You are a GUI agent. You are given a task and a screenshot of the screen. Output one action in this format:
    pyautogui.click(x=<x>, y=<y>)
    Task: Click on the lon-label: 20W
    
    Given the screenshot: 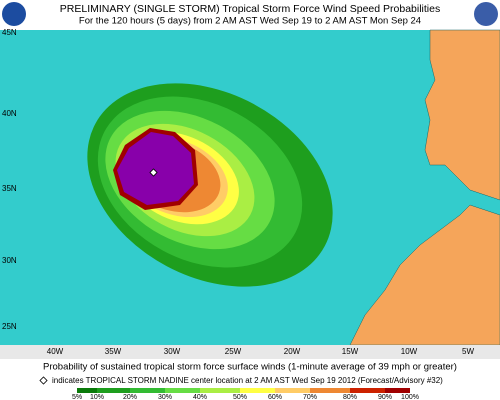 What is the action you would take?
    pyautogui.click(x=292, y=351)
    